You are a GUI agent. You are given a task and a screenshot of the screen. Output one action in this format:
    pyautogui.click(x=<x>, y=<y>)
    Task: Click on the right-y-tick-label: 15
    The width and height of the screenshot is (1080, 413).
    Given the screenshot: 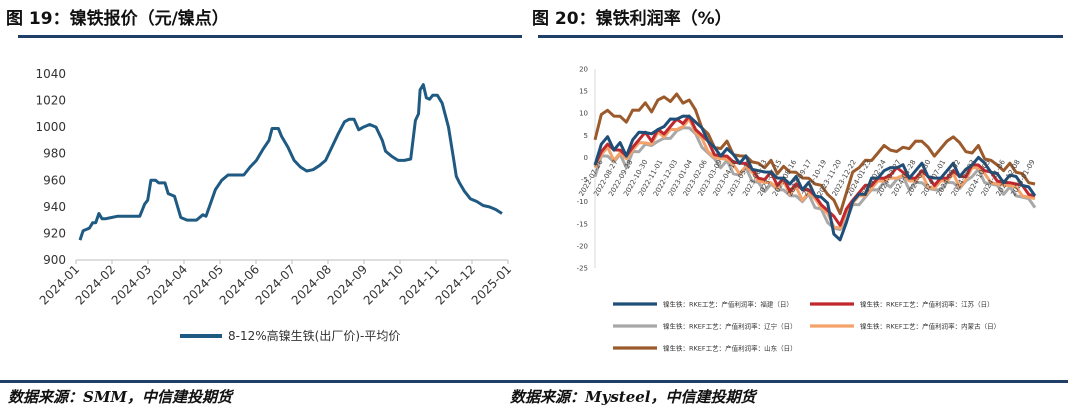 What is the action you would take?
    pyautogui.click(x=583, y=92)
    